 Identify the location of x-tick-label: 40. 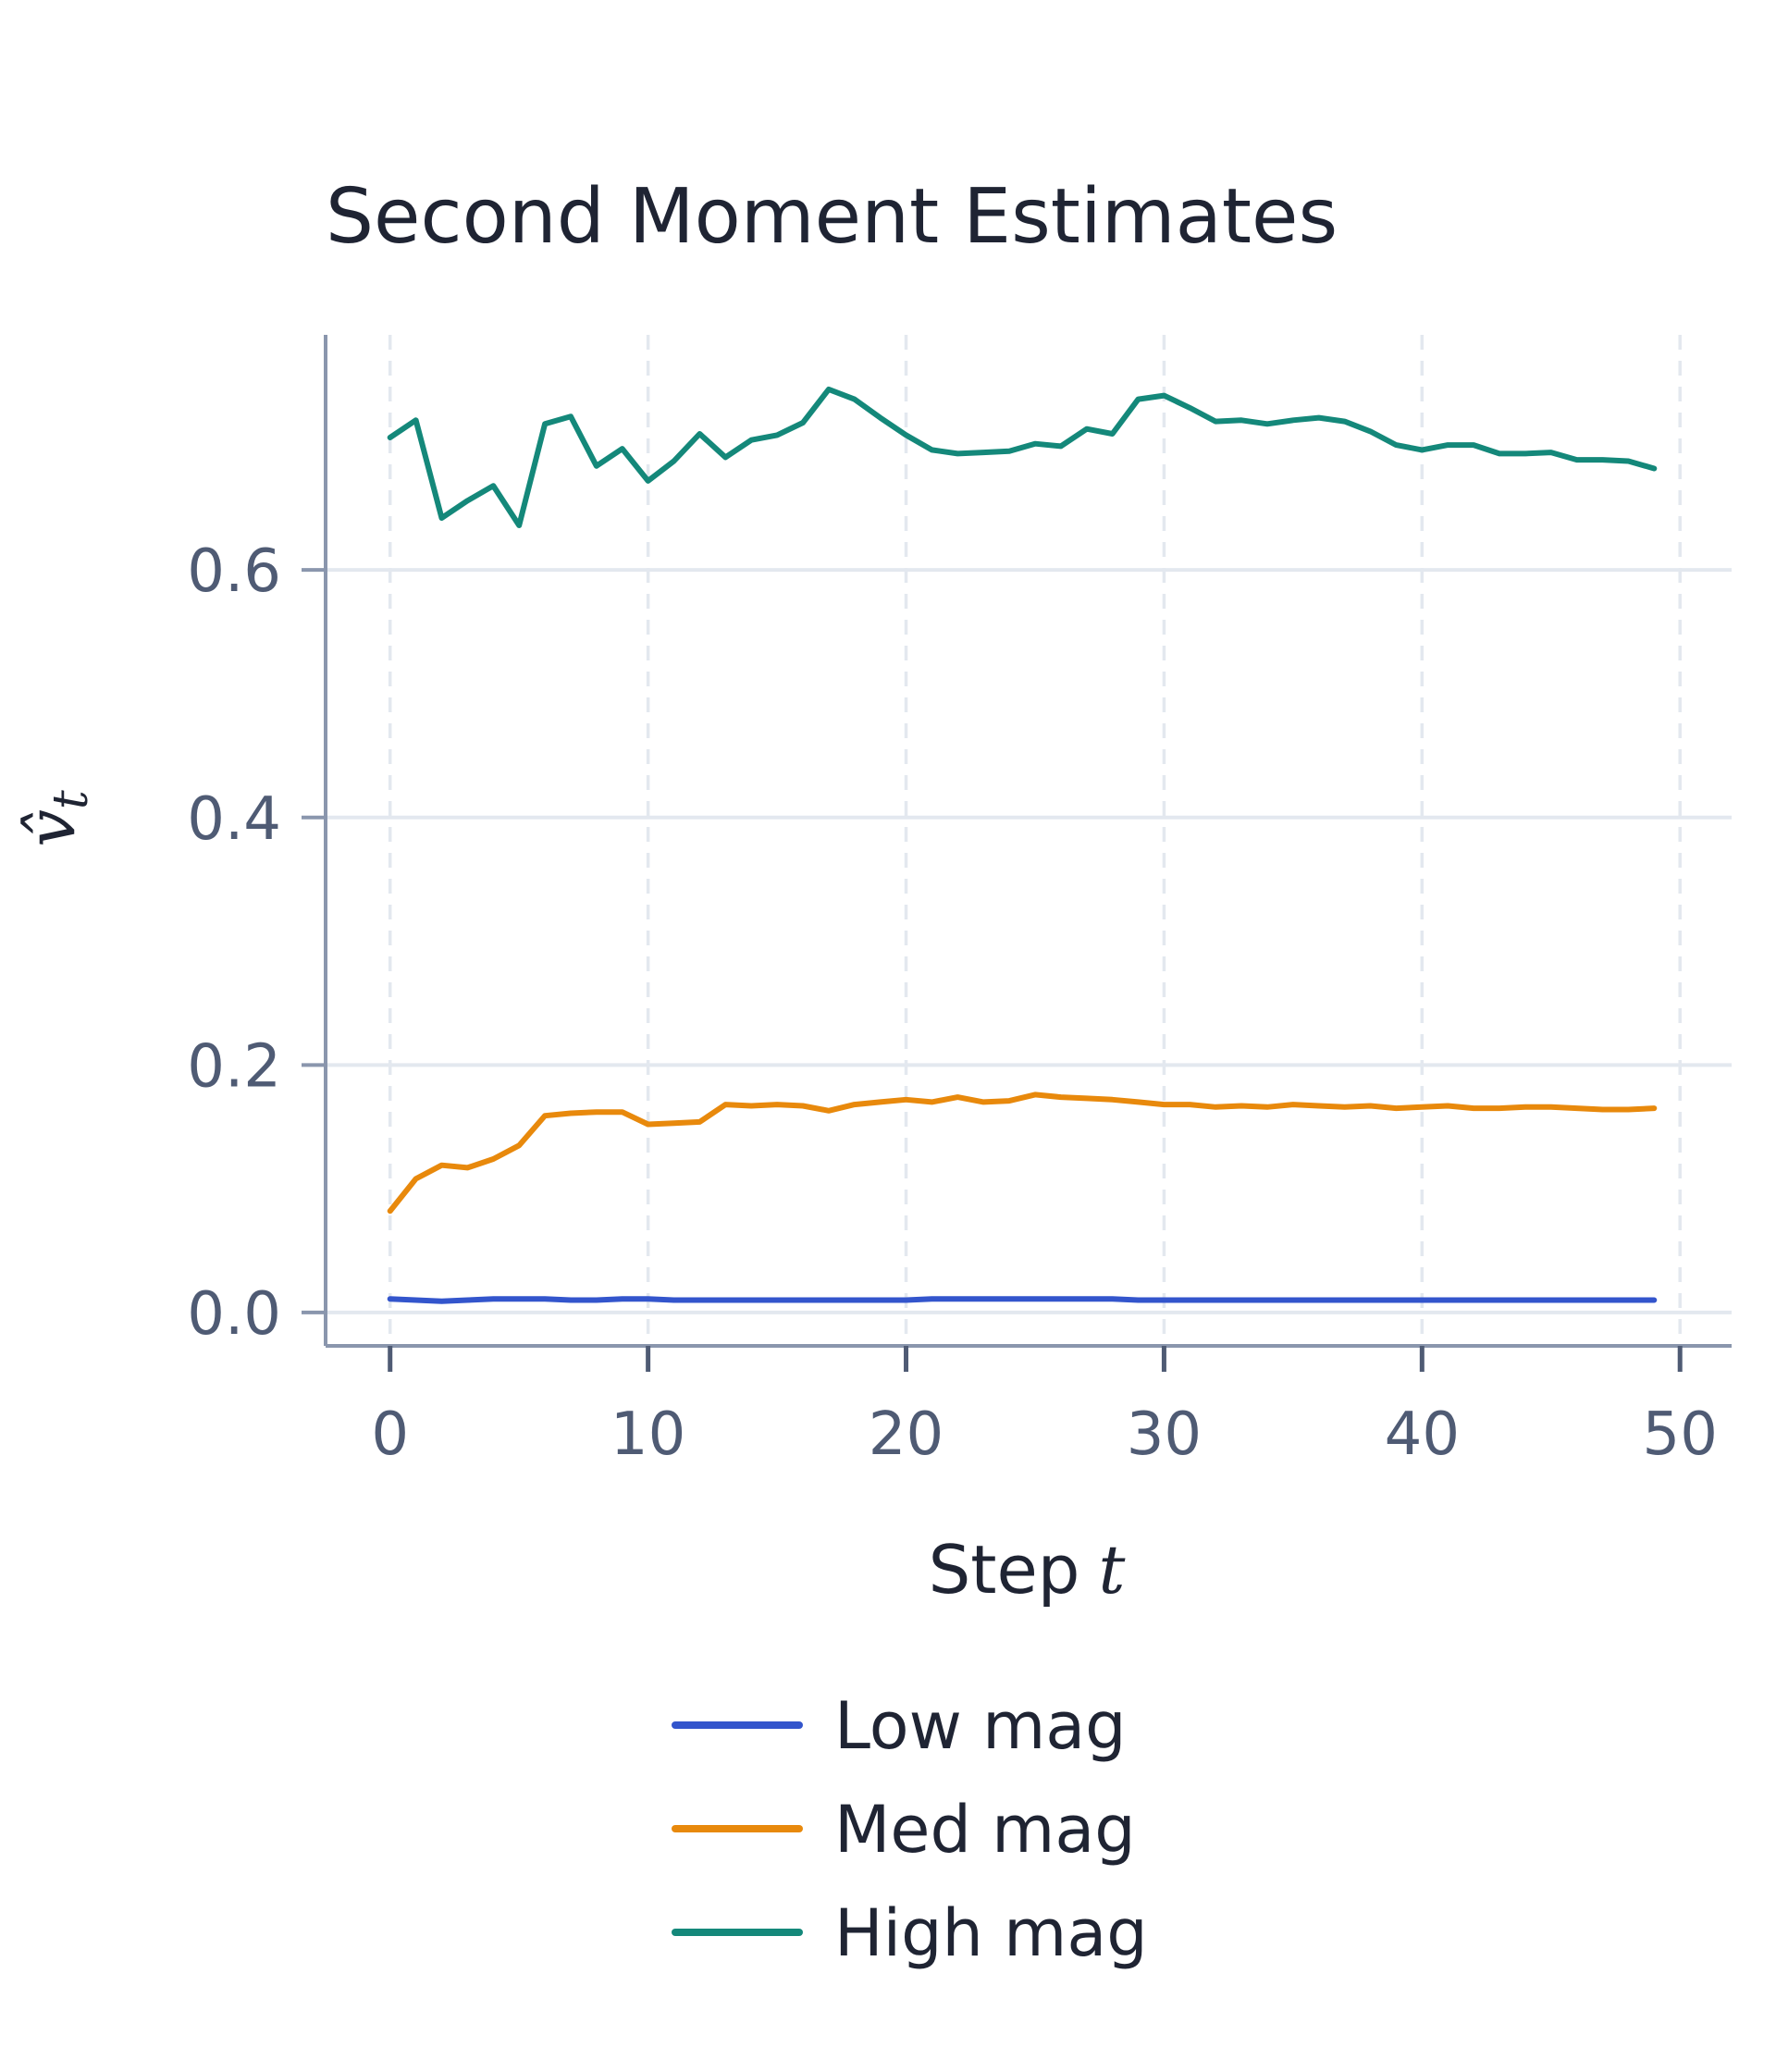
(1423, 1434).